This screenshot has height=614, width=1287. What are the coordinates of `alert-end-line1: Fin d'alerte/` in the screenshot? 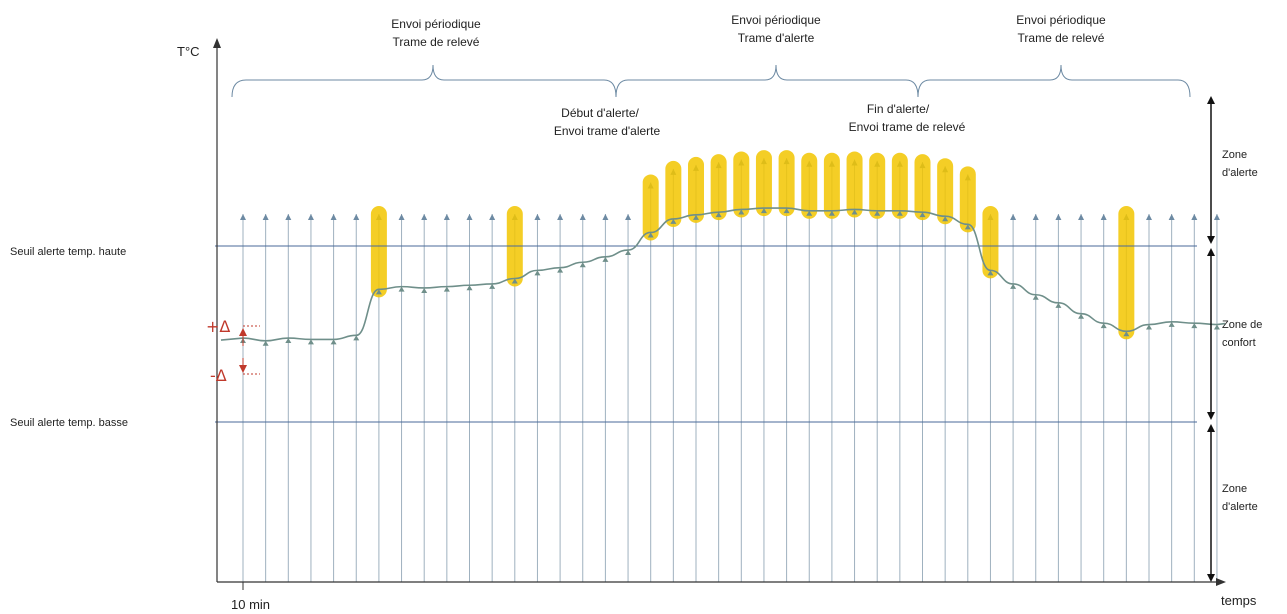 It's located at (898, 109).